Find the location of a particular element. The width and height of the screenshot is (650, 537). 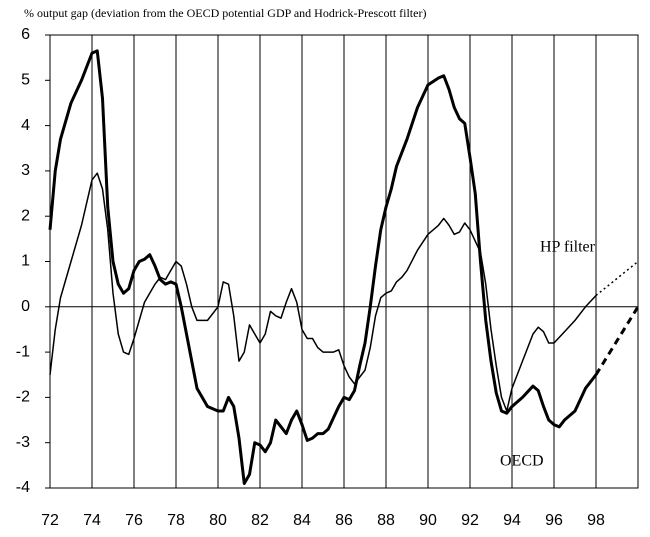

y-tick-label: 1 is located at coordinates (25, 261).